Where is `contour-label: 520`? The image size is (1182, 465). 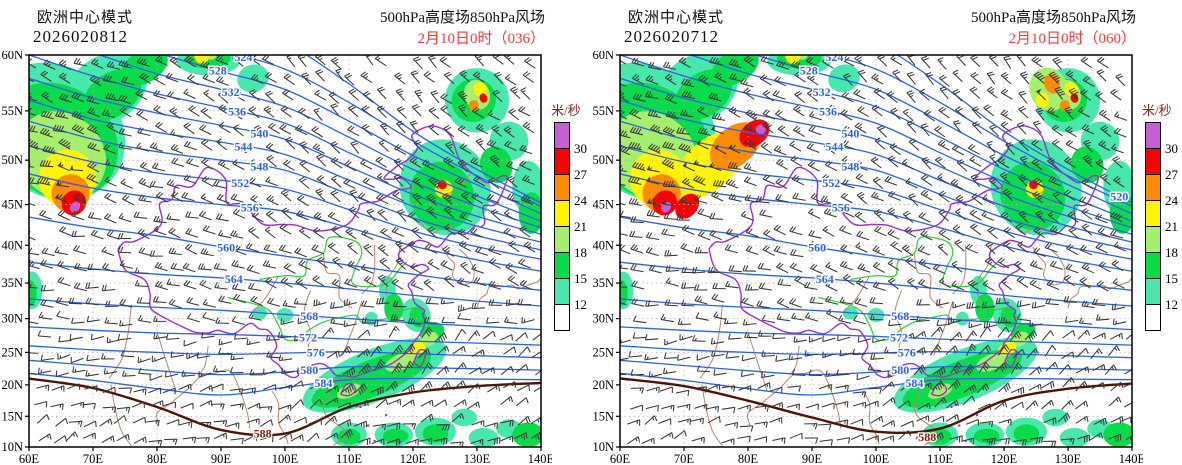 contour-label: 520 is located at coordinates (1119, 196).